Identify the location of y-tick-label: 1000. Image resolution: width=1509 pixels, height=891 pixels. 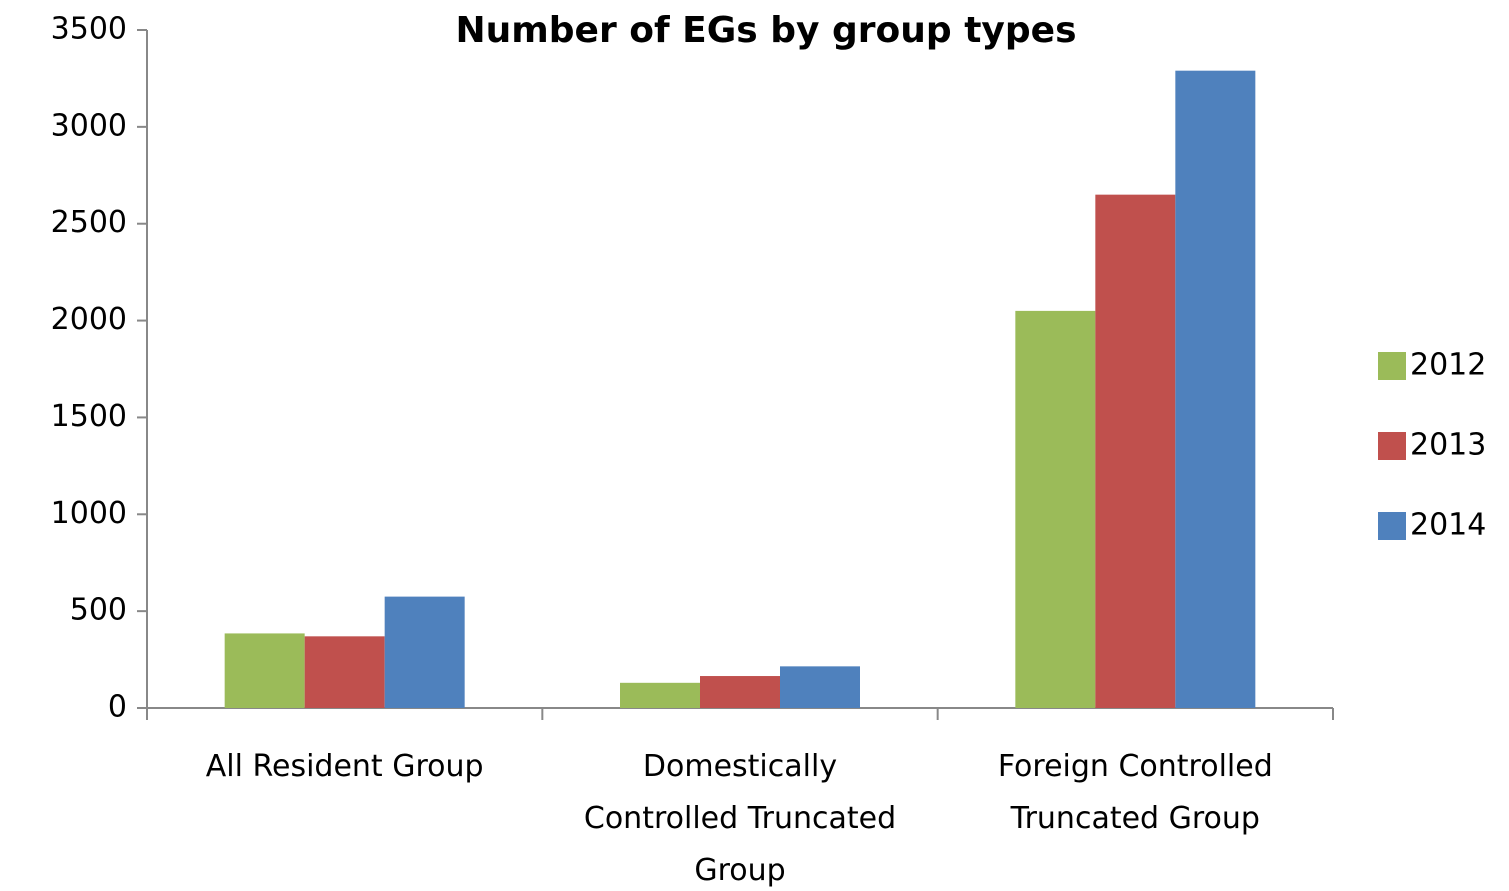
(89, 513).